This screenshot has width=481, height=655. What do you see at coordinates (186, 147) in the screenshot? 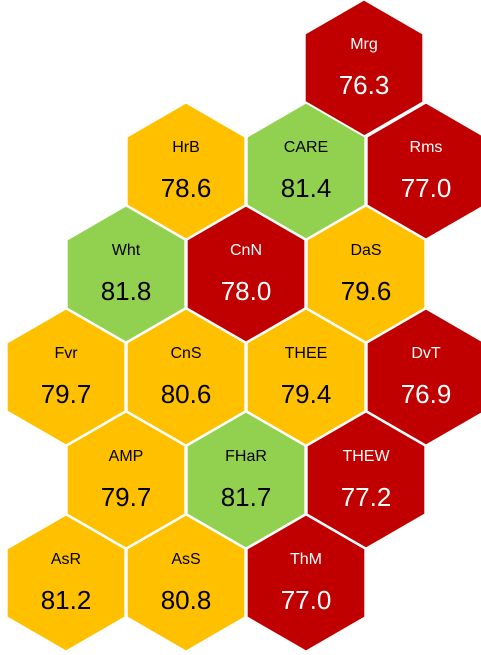
I see `tile-label: HrB` at bounding box center [186, 147].